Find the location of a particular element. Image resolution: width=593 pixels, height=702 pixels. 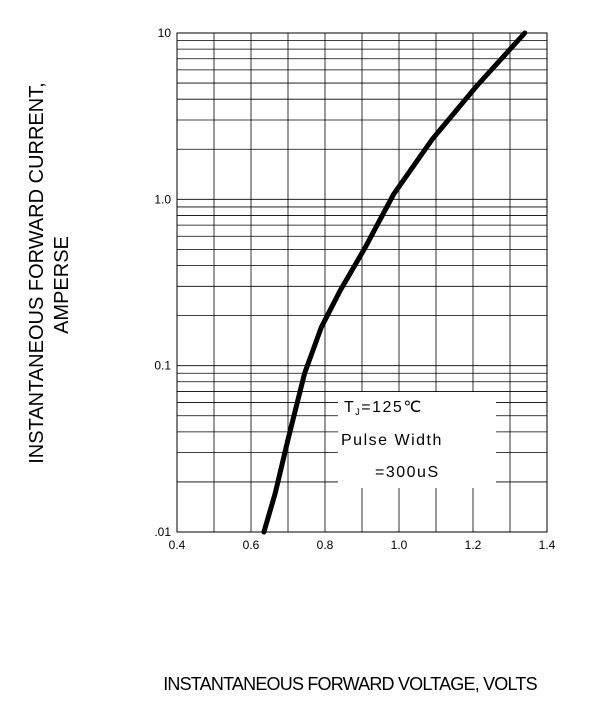

annotation-pulse-width: Pulse Width is located at coordinates (392, 440).